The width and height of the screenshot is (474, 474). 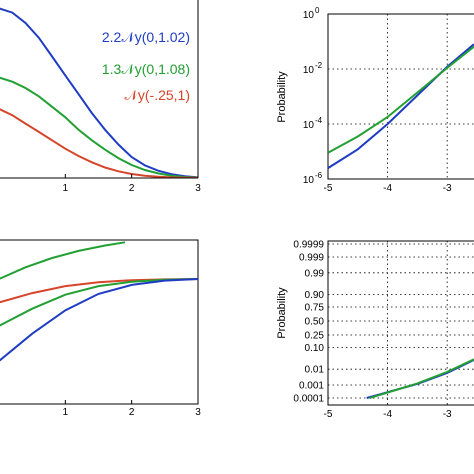 I want to click on bottom-right-y-tick-label: 0.50, so click(x=315, y=322).